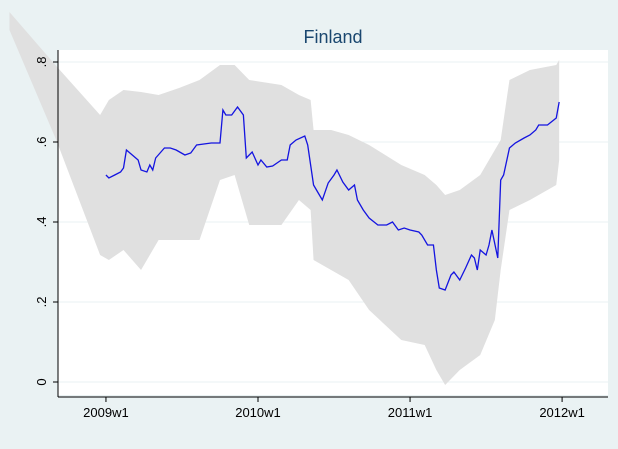  What do you see at coordinates (106, 412) in the screenshot?
I see `x-tick-label: 2009w1` at bounding box center [106, 412].